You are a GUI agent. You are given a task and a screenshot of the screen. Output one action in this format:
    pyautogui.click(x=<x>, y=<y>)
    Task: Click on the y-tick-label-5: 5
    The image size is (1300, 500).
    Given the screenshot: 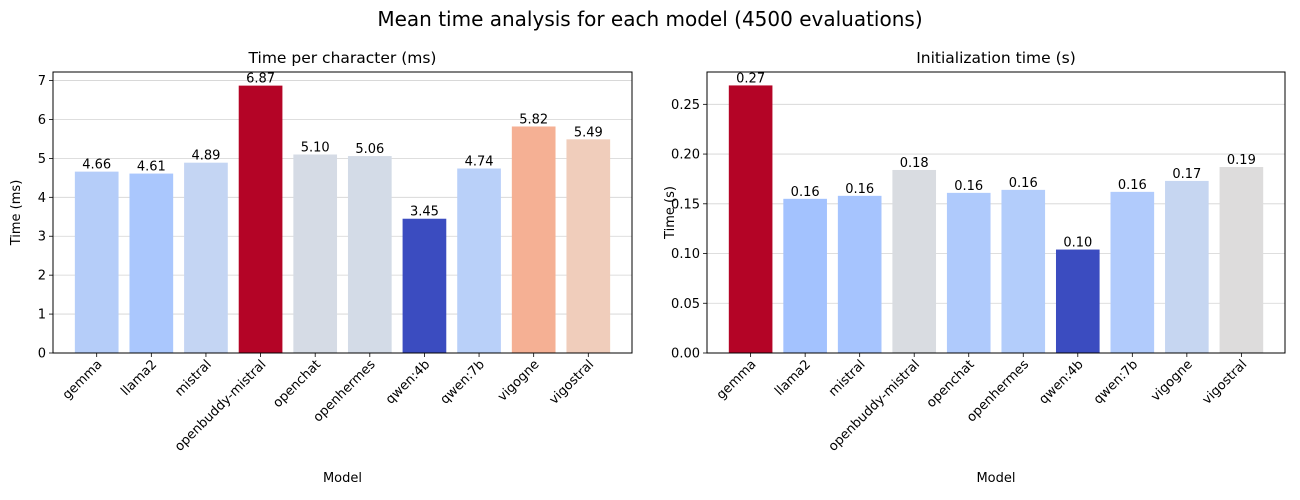 What is the action you would take?
    pyautogui.click(x=42, y=159)
    